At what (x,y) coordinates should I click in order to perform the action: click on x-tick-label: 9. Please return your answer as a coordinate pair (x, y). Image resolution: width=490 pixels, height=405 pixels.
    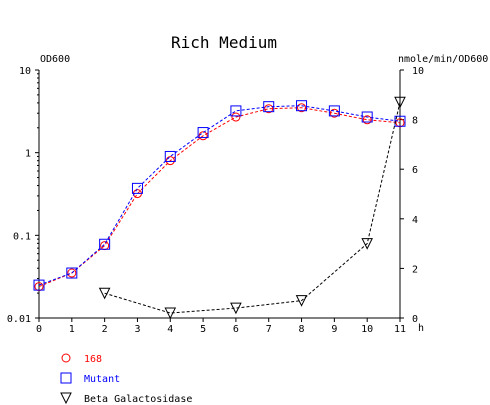
    Looking at the image, I should click on (334, 329).